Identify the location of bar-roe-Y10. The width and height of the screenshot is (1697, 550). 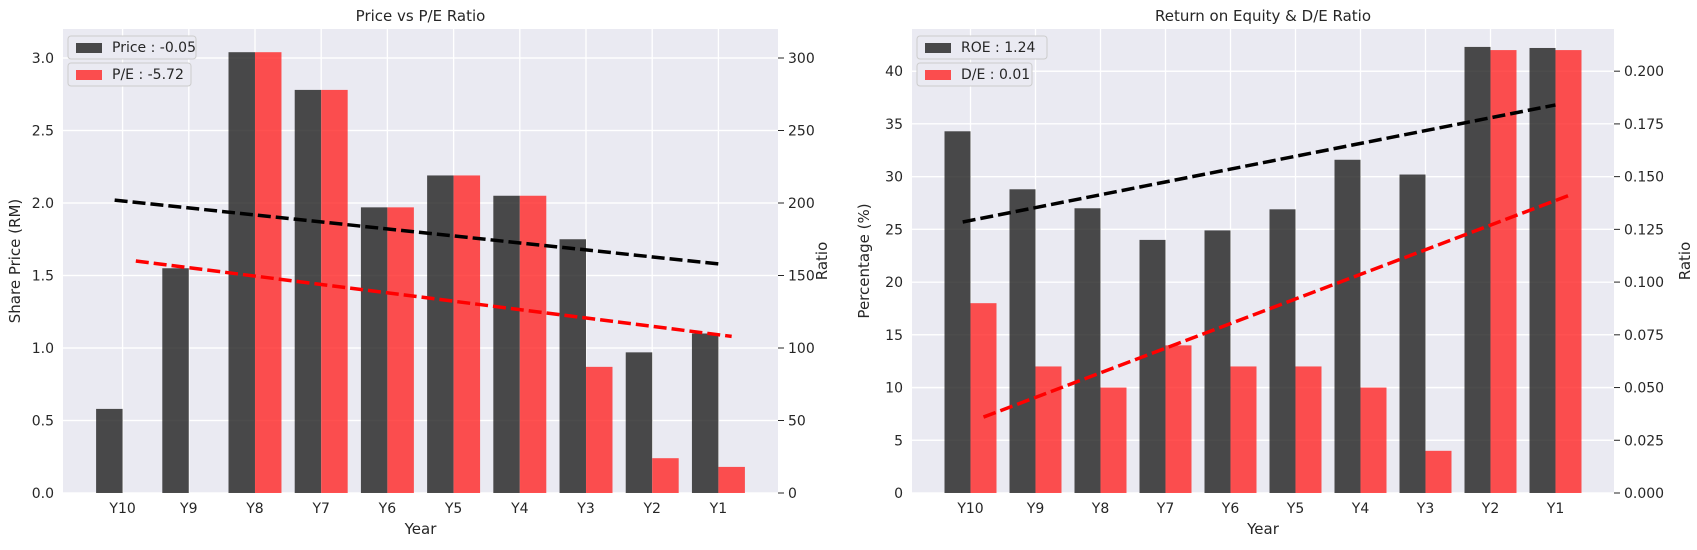
(957, 312).